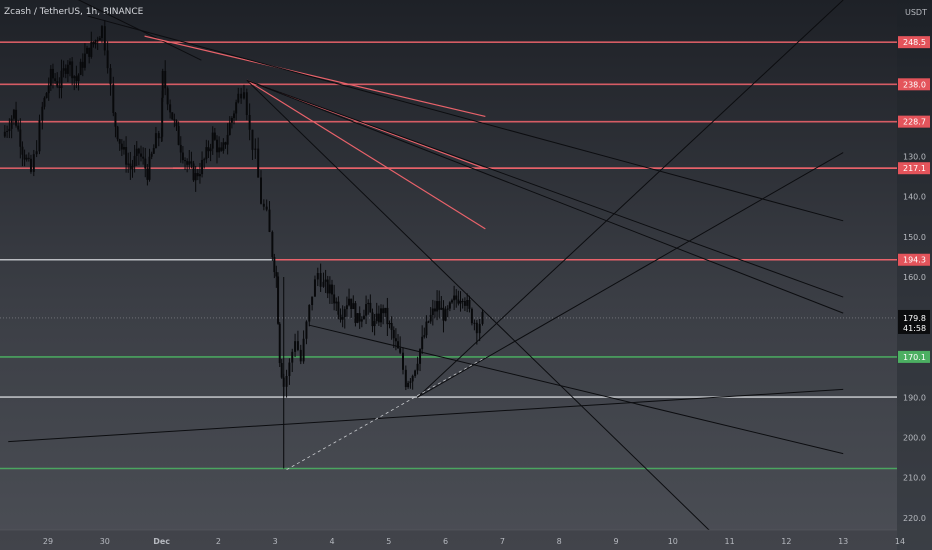  I want to click on price-tick-label: 140.0, so click(914, 197).